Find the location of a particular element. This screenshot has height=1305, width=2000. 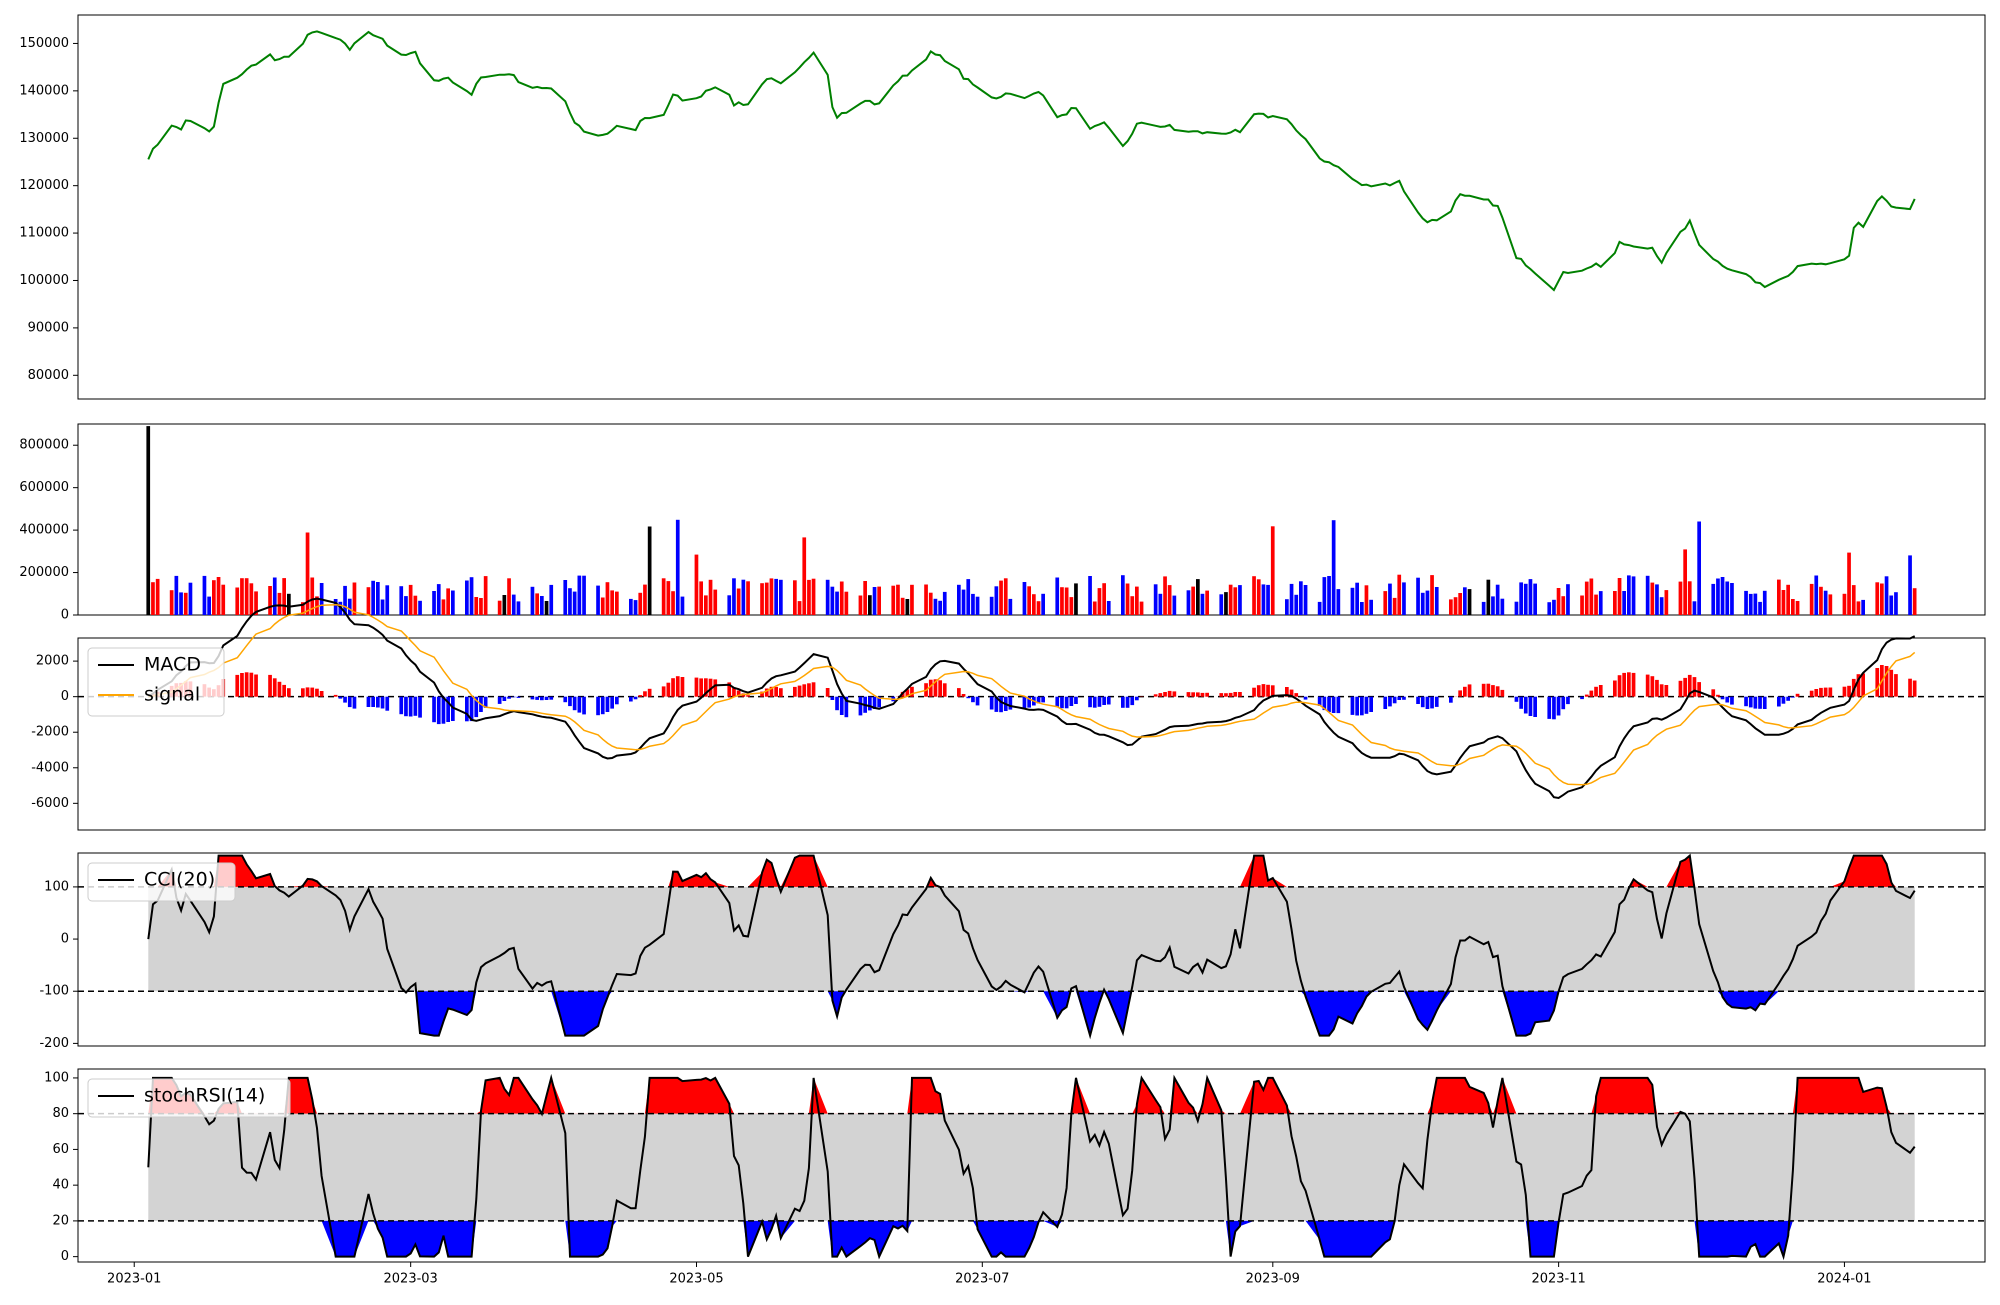

stochrsi-ytick-label: 40 is located at coordinates (60, 1185).